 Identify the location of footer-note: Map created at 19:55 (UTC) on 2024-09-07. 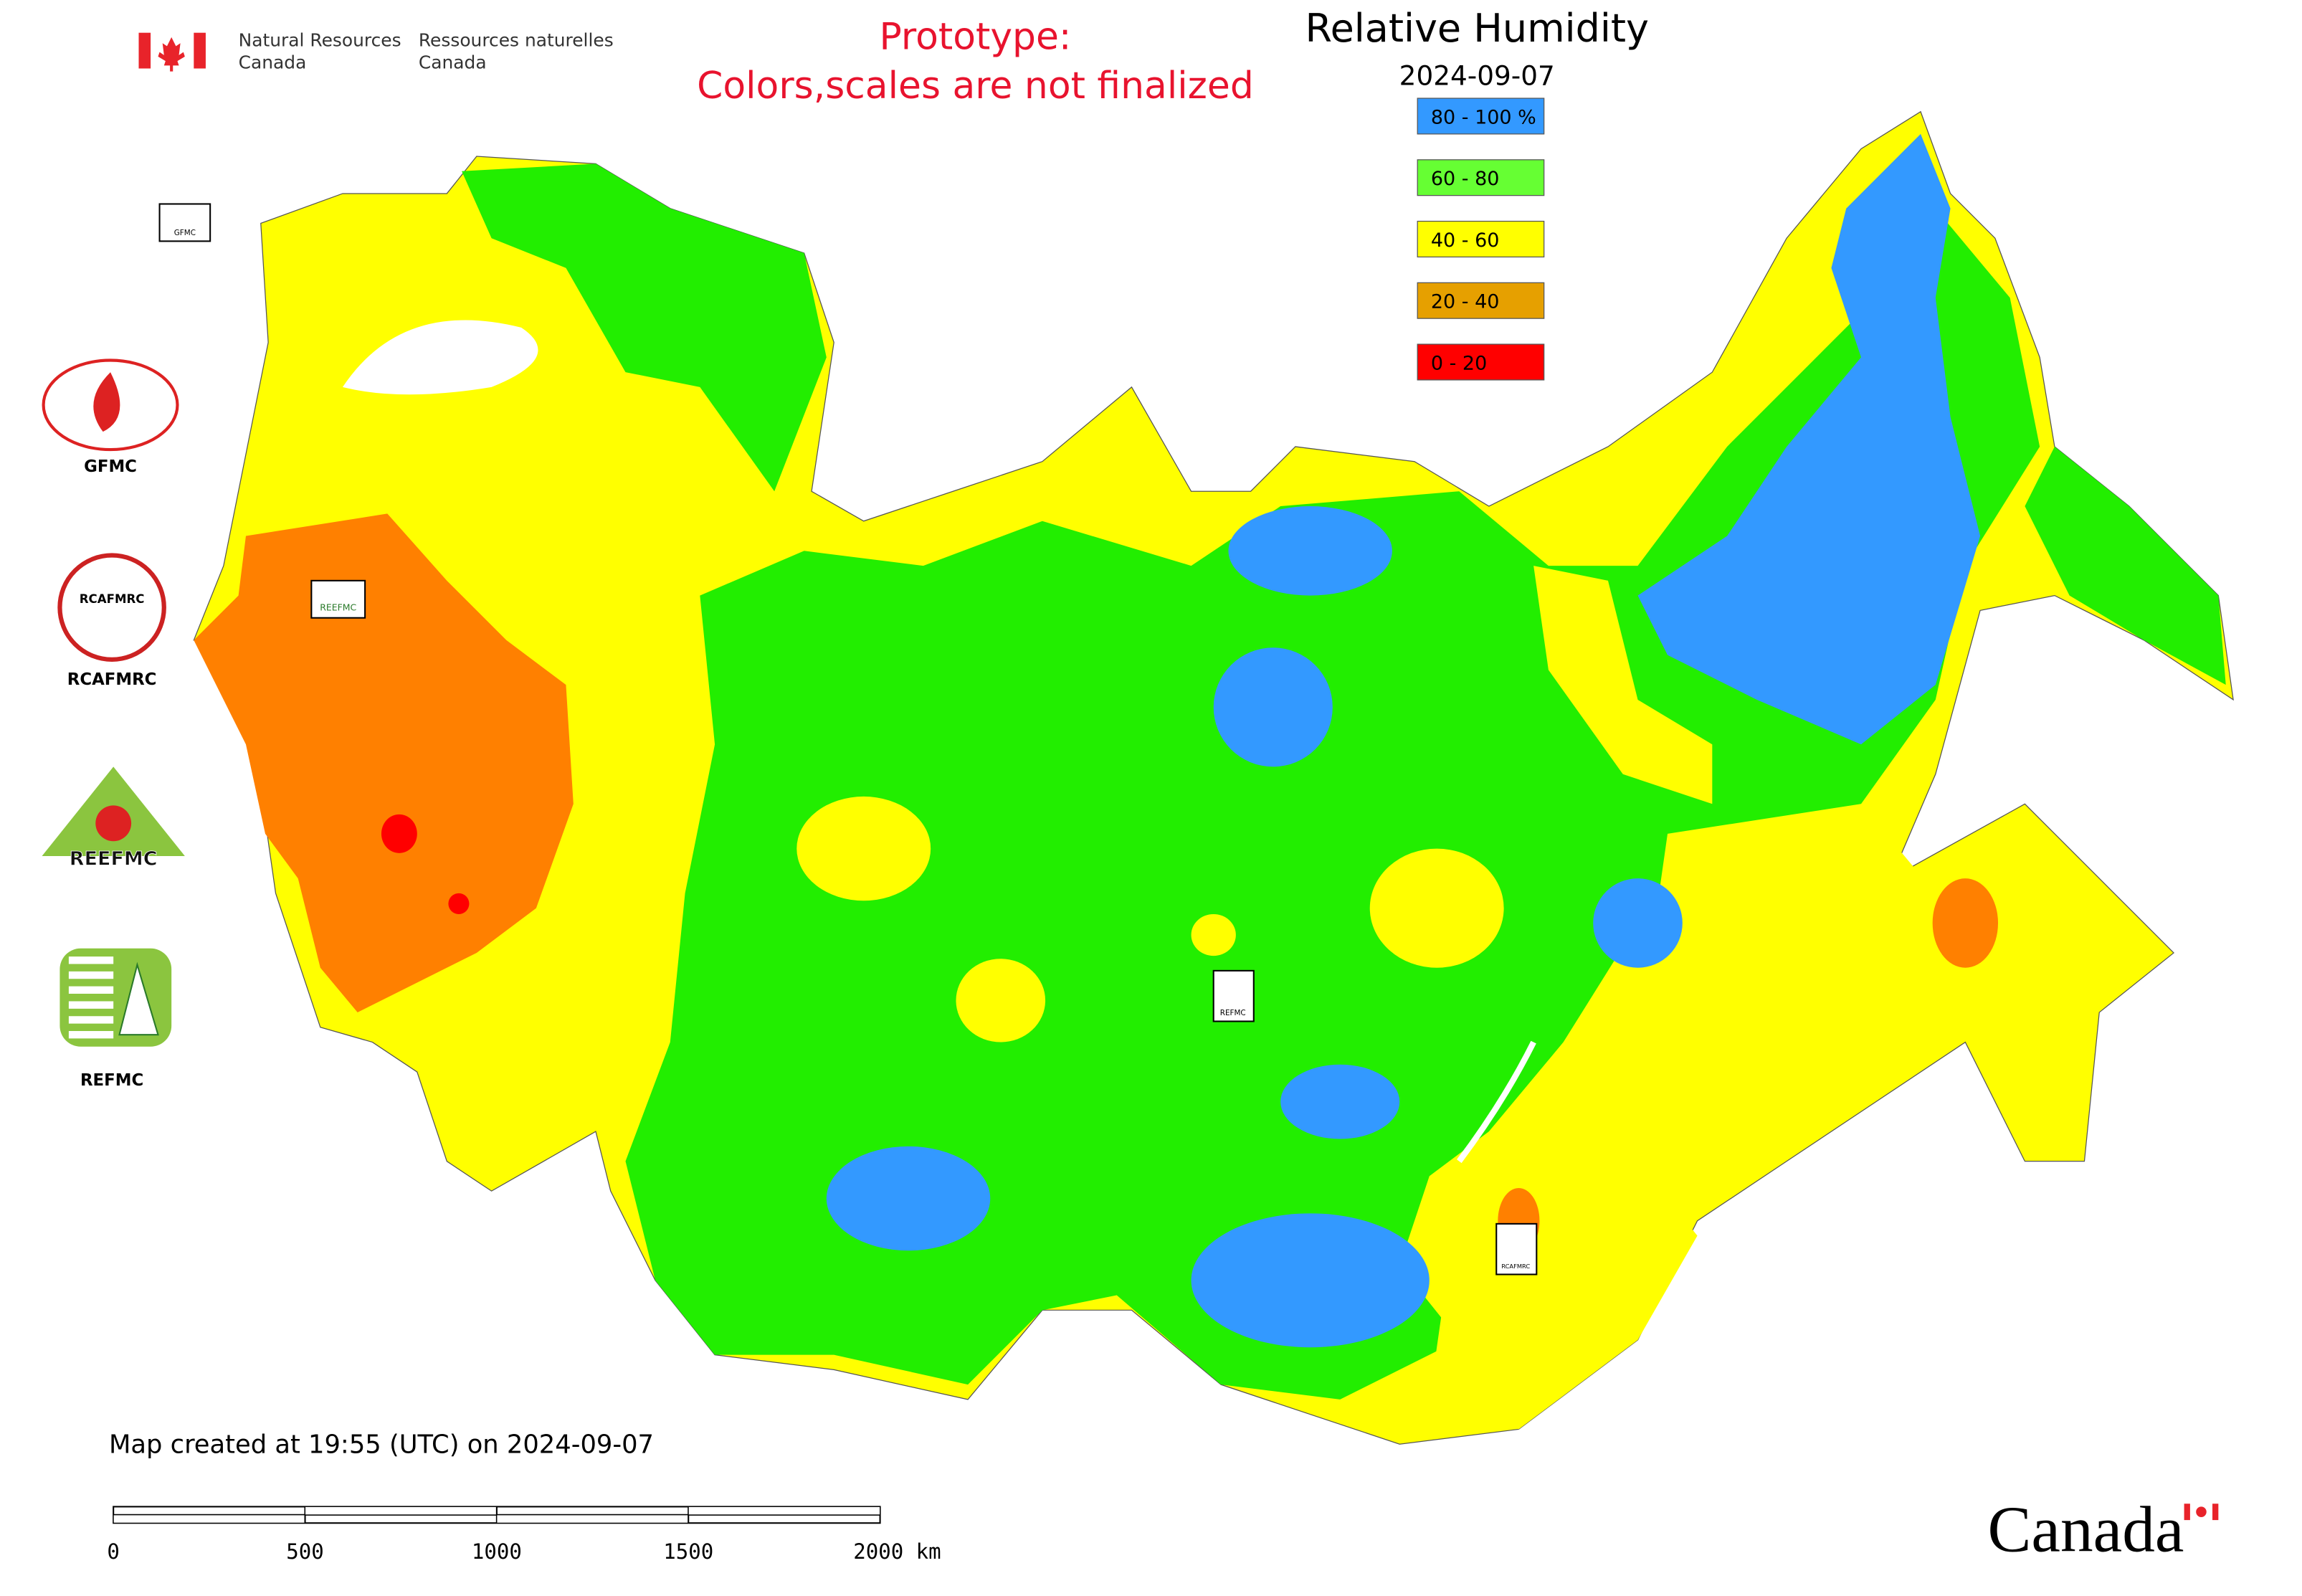
(381, 1445).